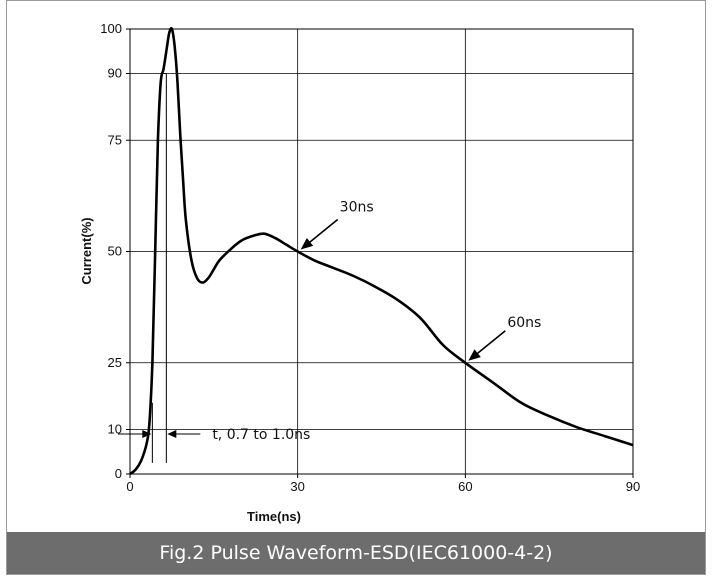 Image resolution: width=712 pixels, height=581 pixels. I want to click on annotation-60ns-arrow-shaft, so click(491, 342).